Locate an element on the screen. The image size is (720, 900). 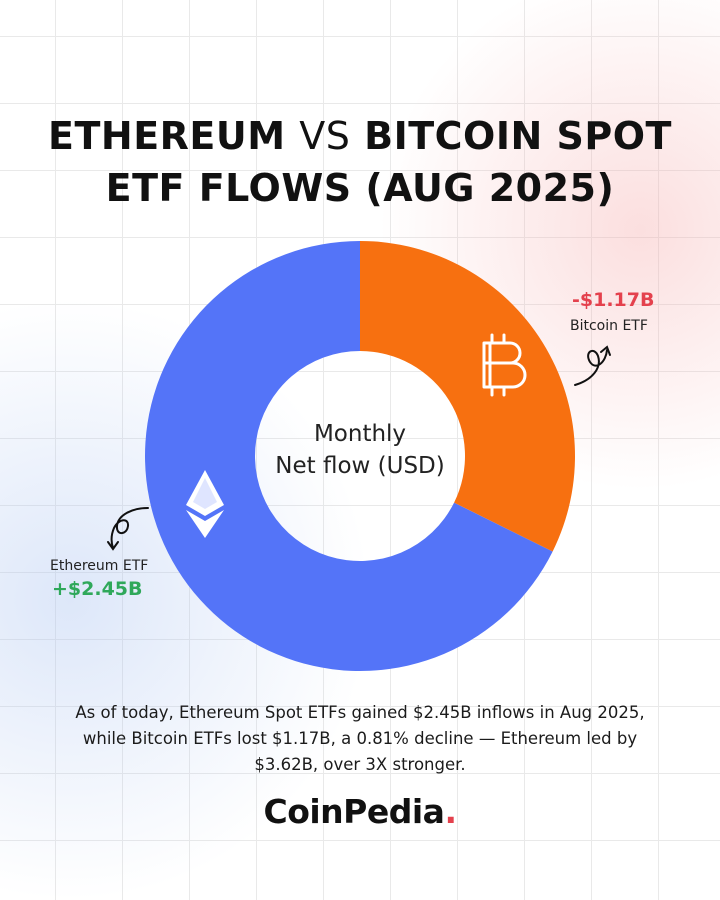
title-line2: ETF FLOWS (AUG 2025) is located at coordinates (360, 188).